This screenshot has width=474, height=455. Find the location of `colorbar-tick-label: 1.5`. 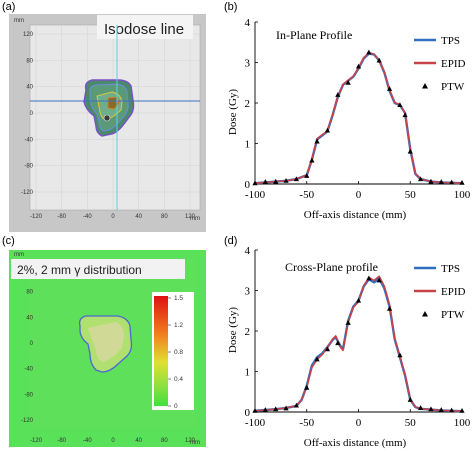

colorbar-tick-label: 1.5 is located at coordinates (178, 298).